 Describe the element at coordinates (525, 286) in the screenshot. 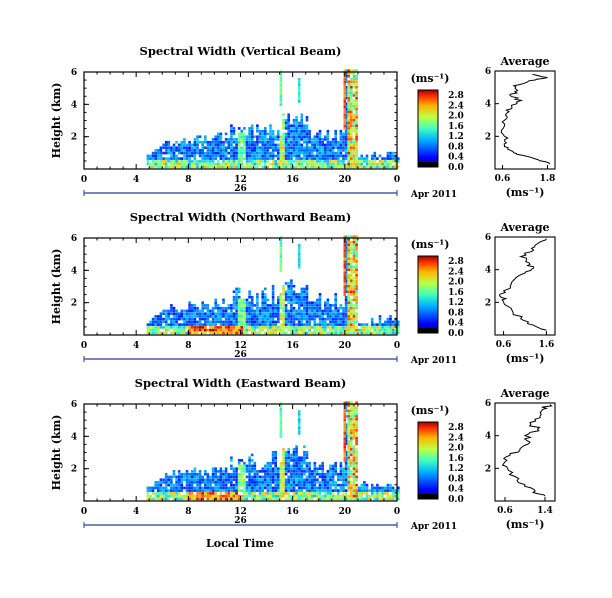

I see `average-frame` at that location.